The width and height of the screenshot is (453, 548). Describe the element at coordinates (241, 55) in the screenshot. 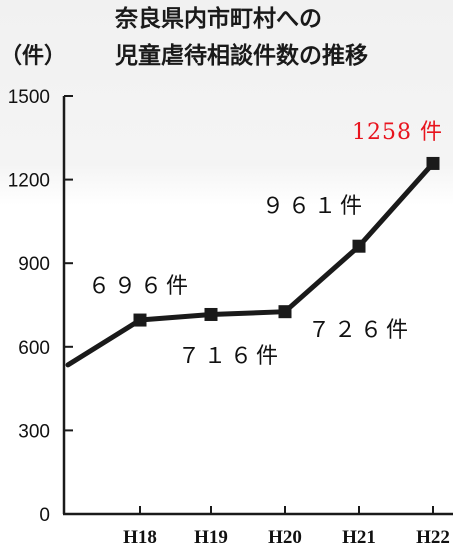

I see `chart-title-line2: 児童虐待相談件数の推移` at that location.